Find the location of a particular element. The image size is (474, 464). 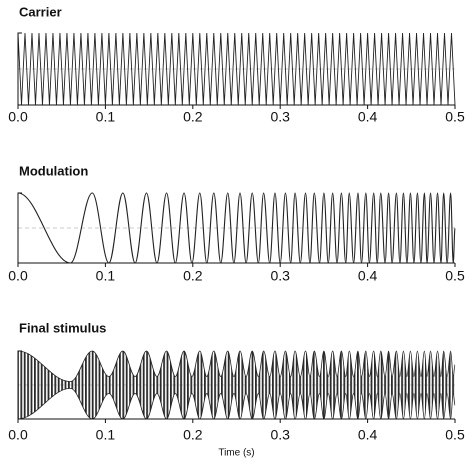

x-axis-label: Time (s) is located at coordinates (236, 453).